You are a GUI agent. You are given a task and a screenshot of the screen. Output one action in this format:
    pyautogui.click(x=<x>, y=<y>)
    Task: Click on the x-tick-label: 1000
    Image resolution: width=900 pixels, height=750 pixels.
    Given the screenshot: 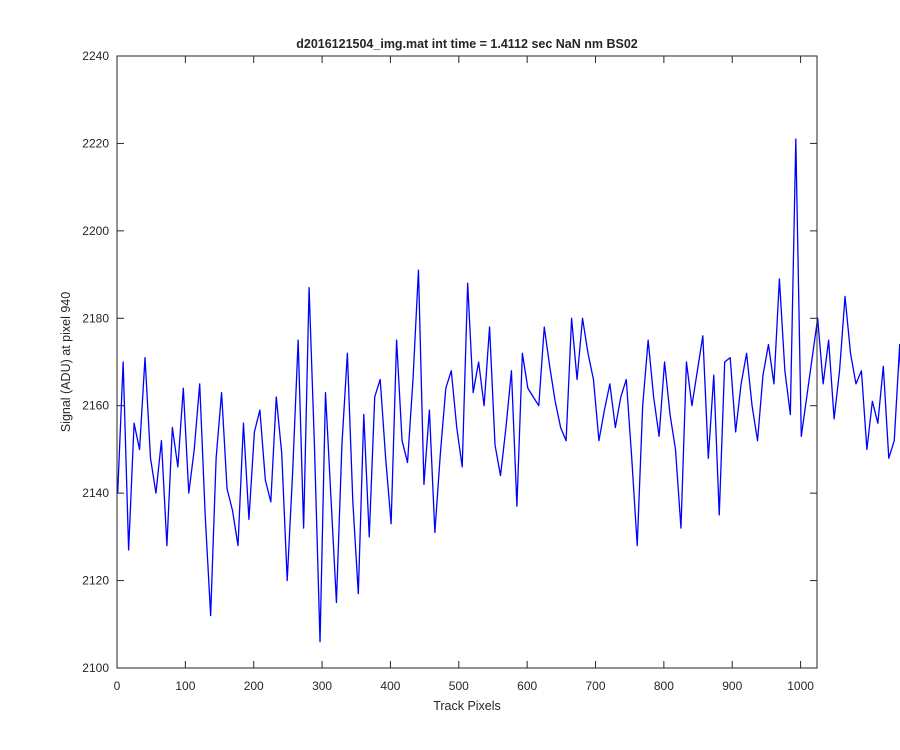 What is the action you would take?
    pyautogui.click(x=800, y=686)
    